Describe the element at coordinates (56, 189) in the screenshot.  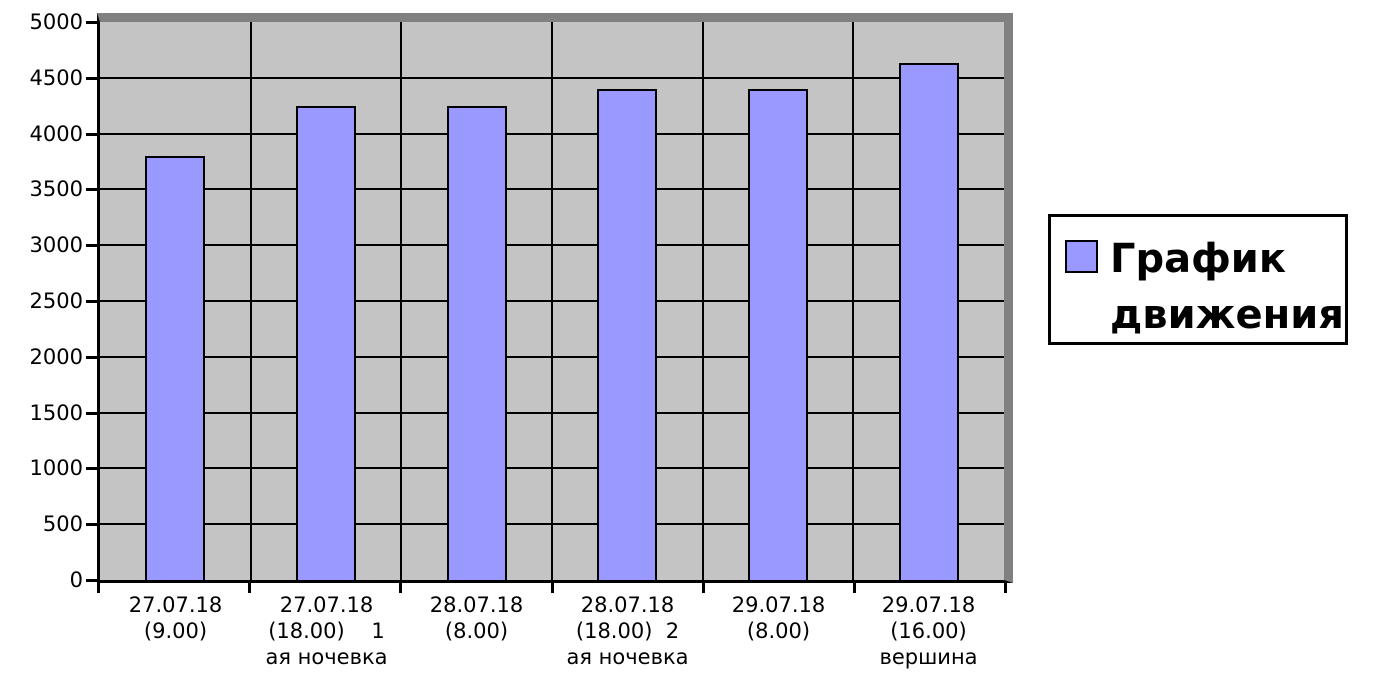
I see `y-tick-label: 3500` at that location.